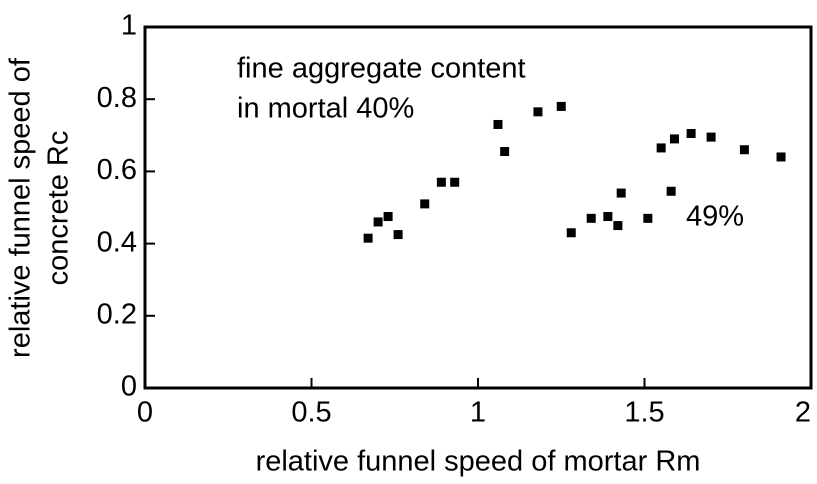 Image resolution: width=817 pixels, height=484 pixels. I want to click on y-tick-label: 0.4, so click(117, 242).